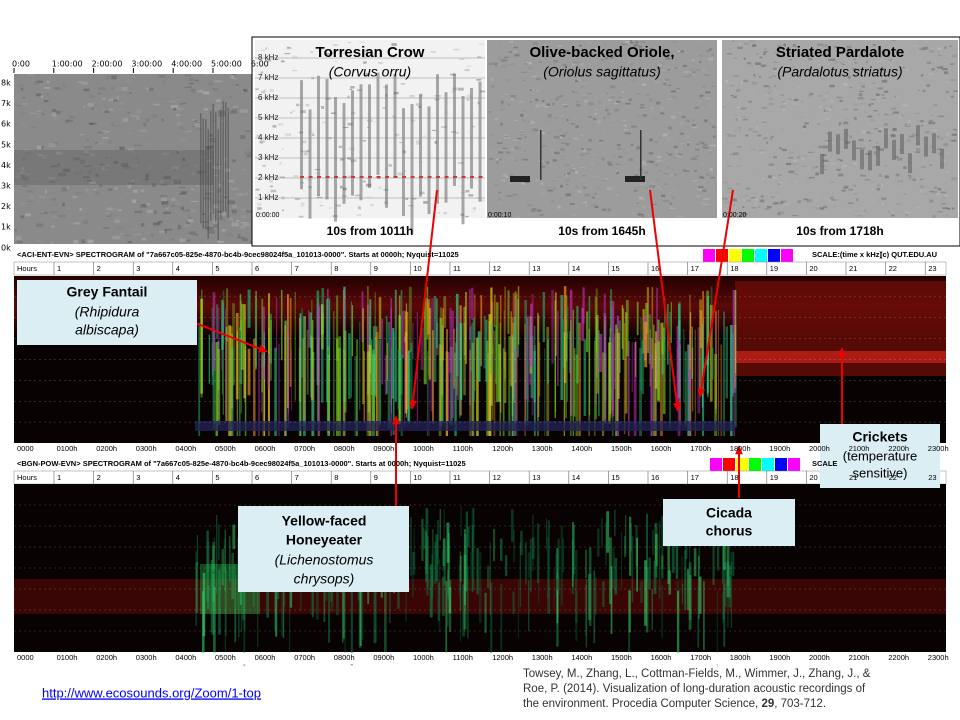 This screenshot has height=720, width=960. I want to click on overview-freq-axis, so click(7, 159).